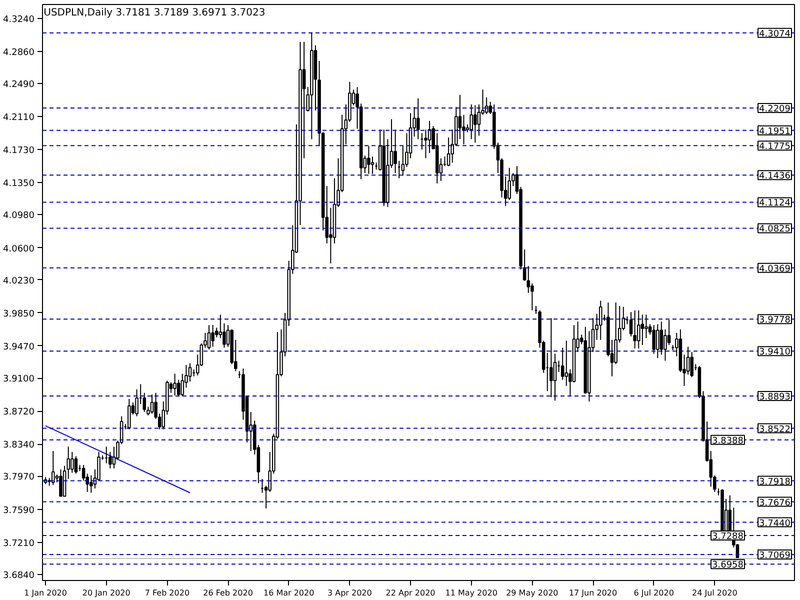 The width and height of the screenshot is (800, 600). I want to click on x-tick-label: 1 Jan 2020, so click(45, 593).